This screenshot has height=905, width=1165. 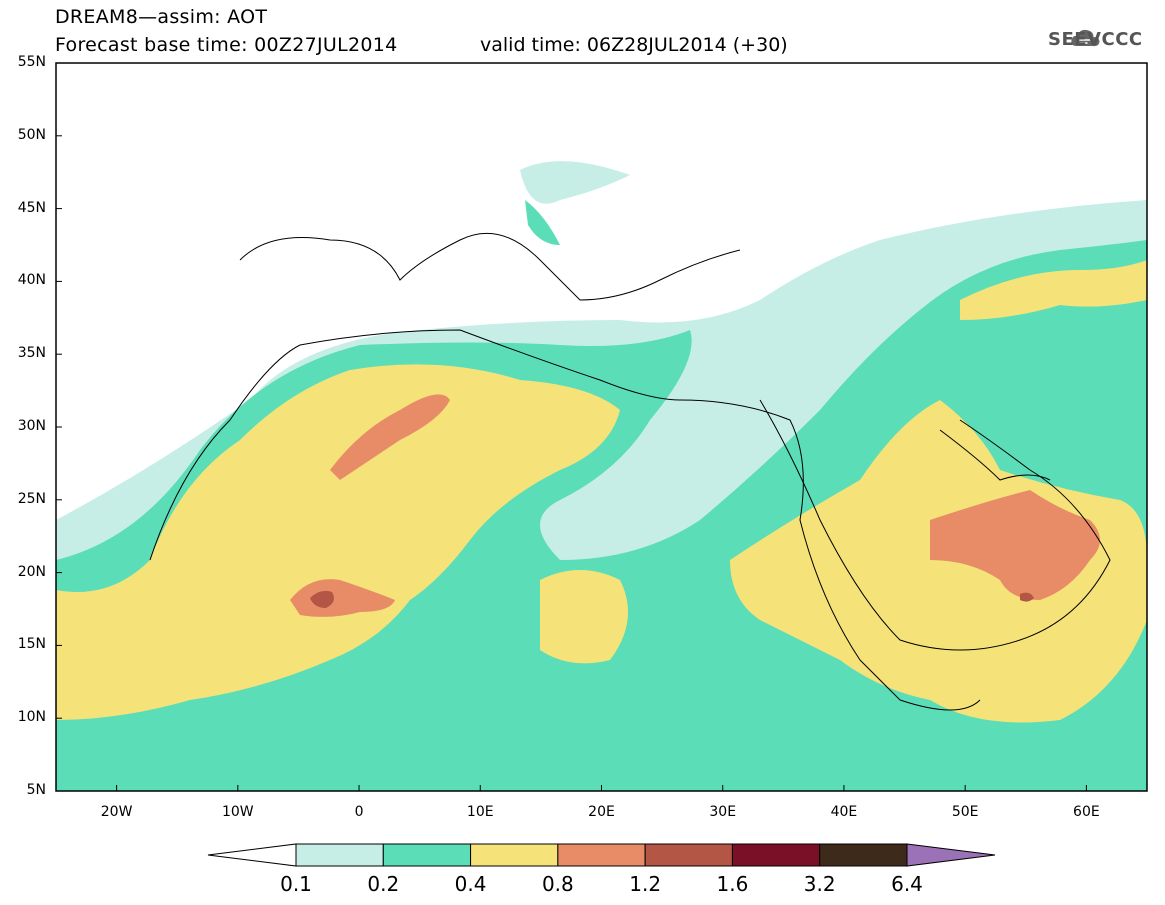 What do you see at coordinates (359, 812) in the screenshot?
I see `lon-tick-label: 0` at bounding box center [359, 812].